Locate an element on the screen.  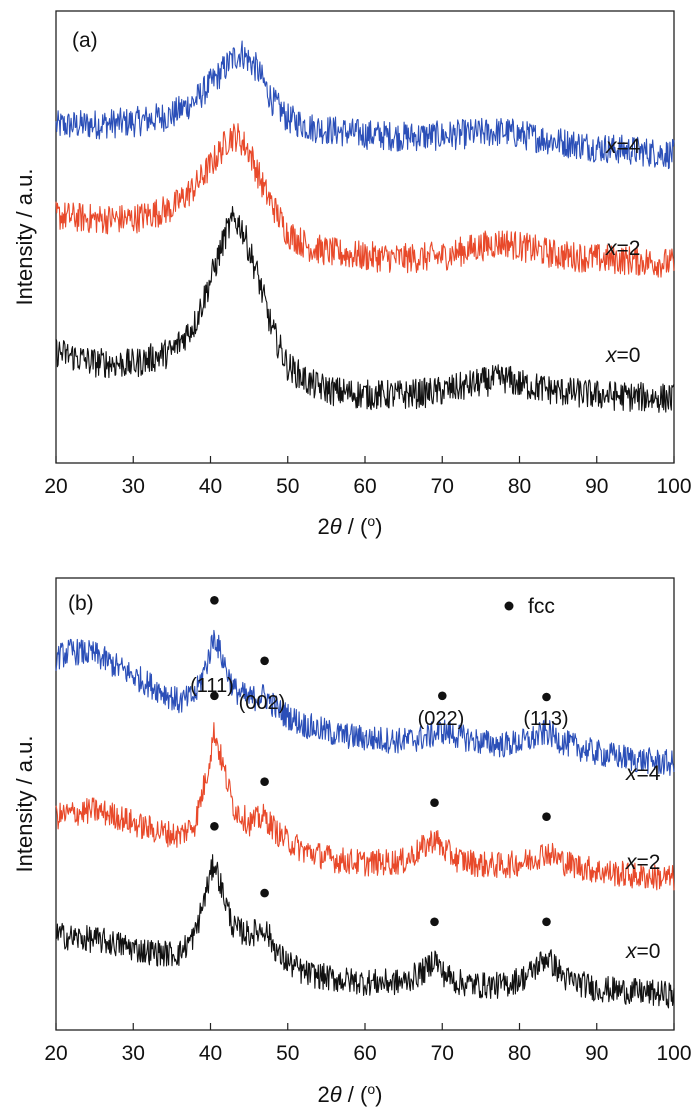
panel-a-label: (a) is located at coordinates (85, 40).